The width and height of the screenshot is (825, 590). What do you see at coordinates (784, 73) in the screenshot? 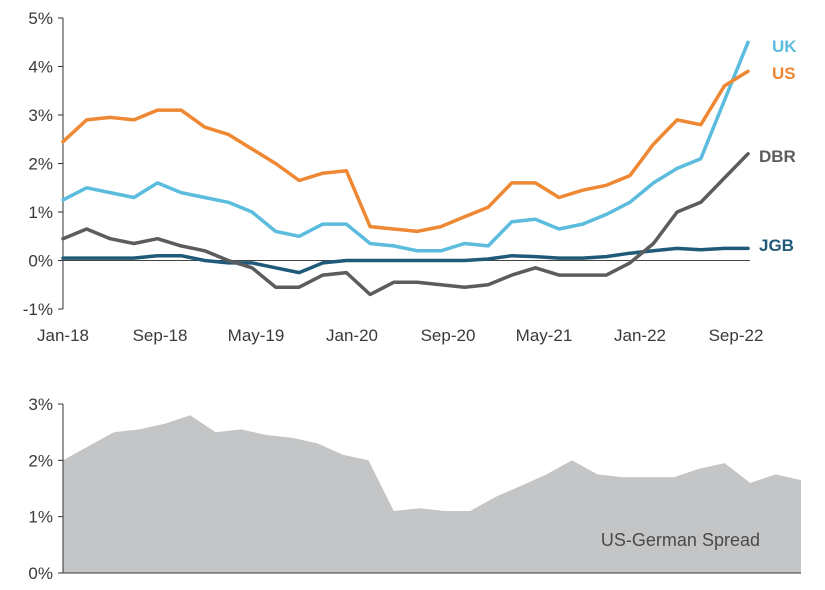
I see `series-label-us: US` at bounding box center [784, 73].